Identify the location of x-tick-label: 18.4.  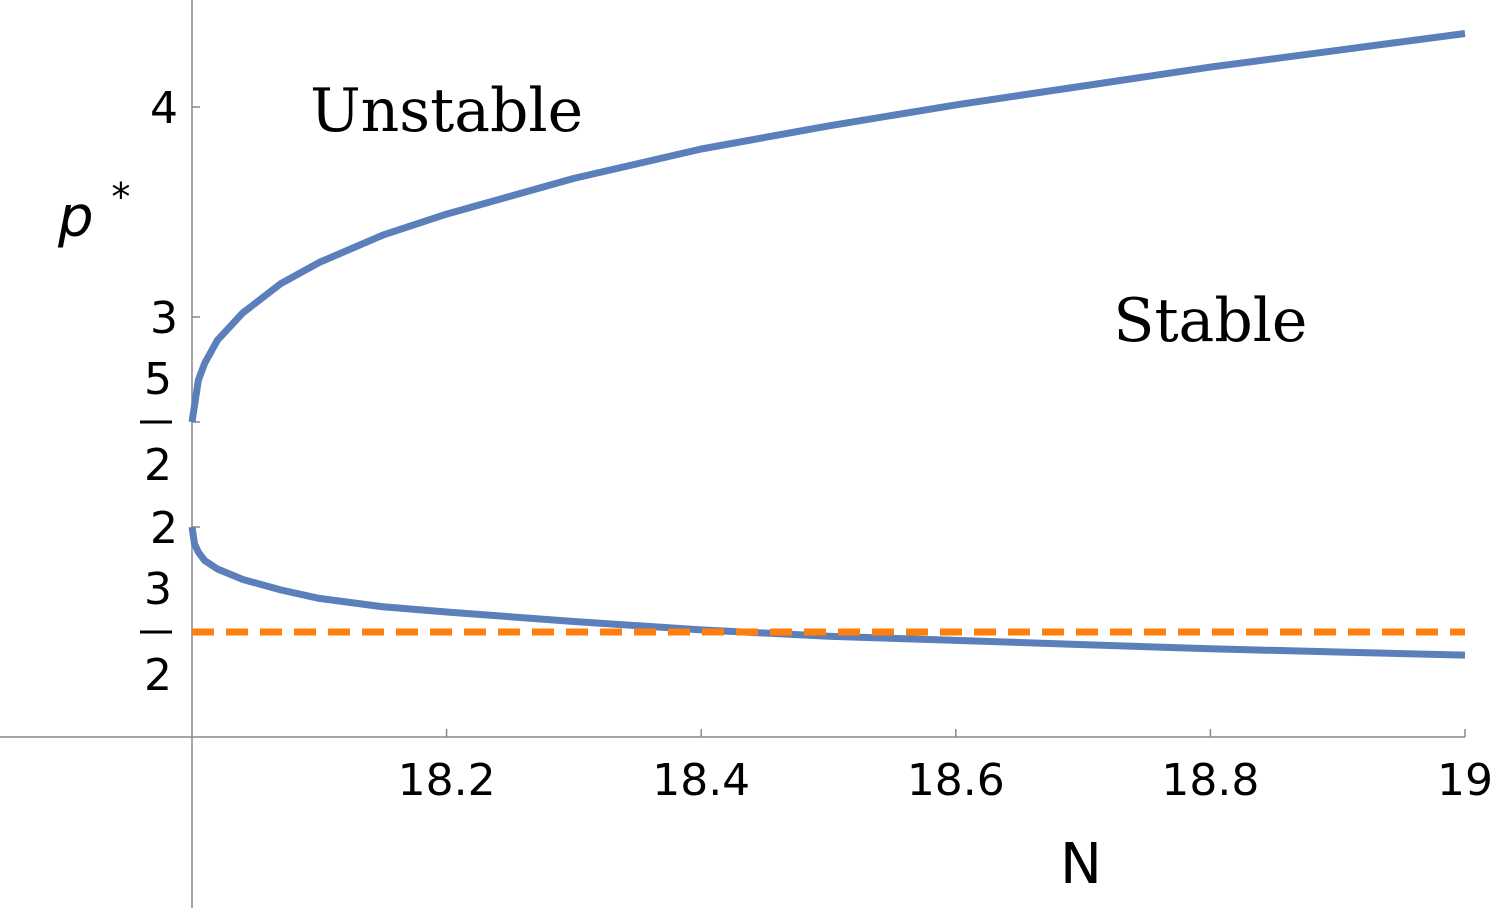
(701, 780).